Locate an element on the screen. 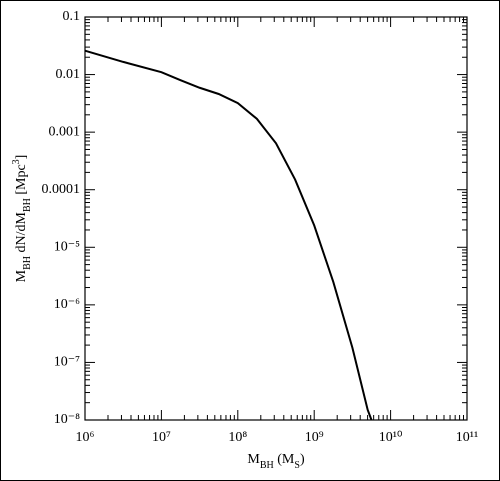  y-axis-label-part: [Mpc is located at coordinates (21, 181).